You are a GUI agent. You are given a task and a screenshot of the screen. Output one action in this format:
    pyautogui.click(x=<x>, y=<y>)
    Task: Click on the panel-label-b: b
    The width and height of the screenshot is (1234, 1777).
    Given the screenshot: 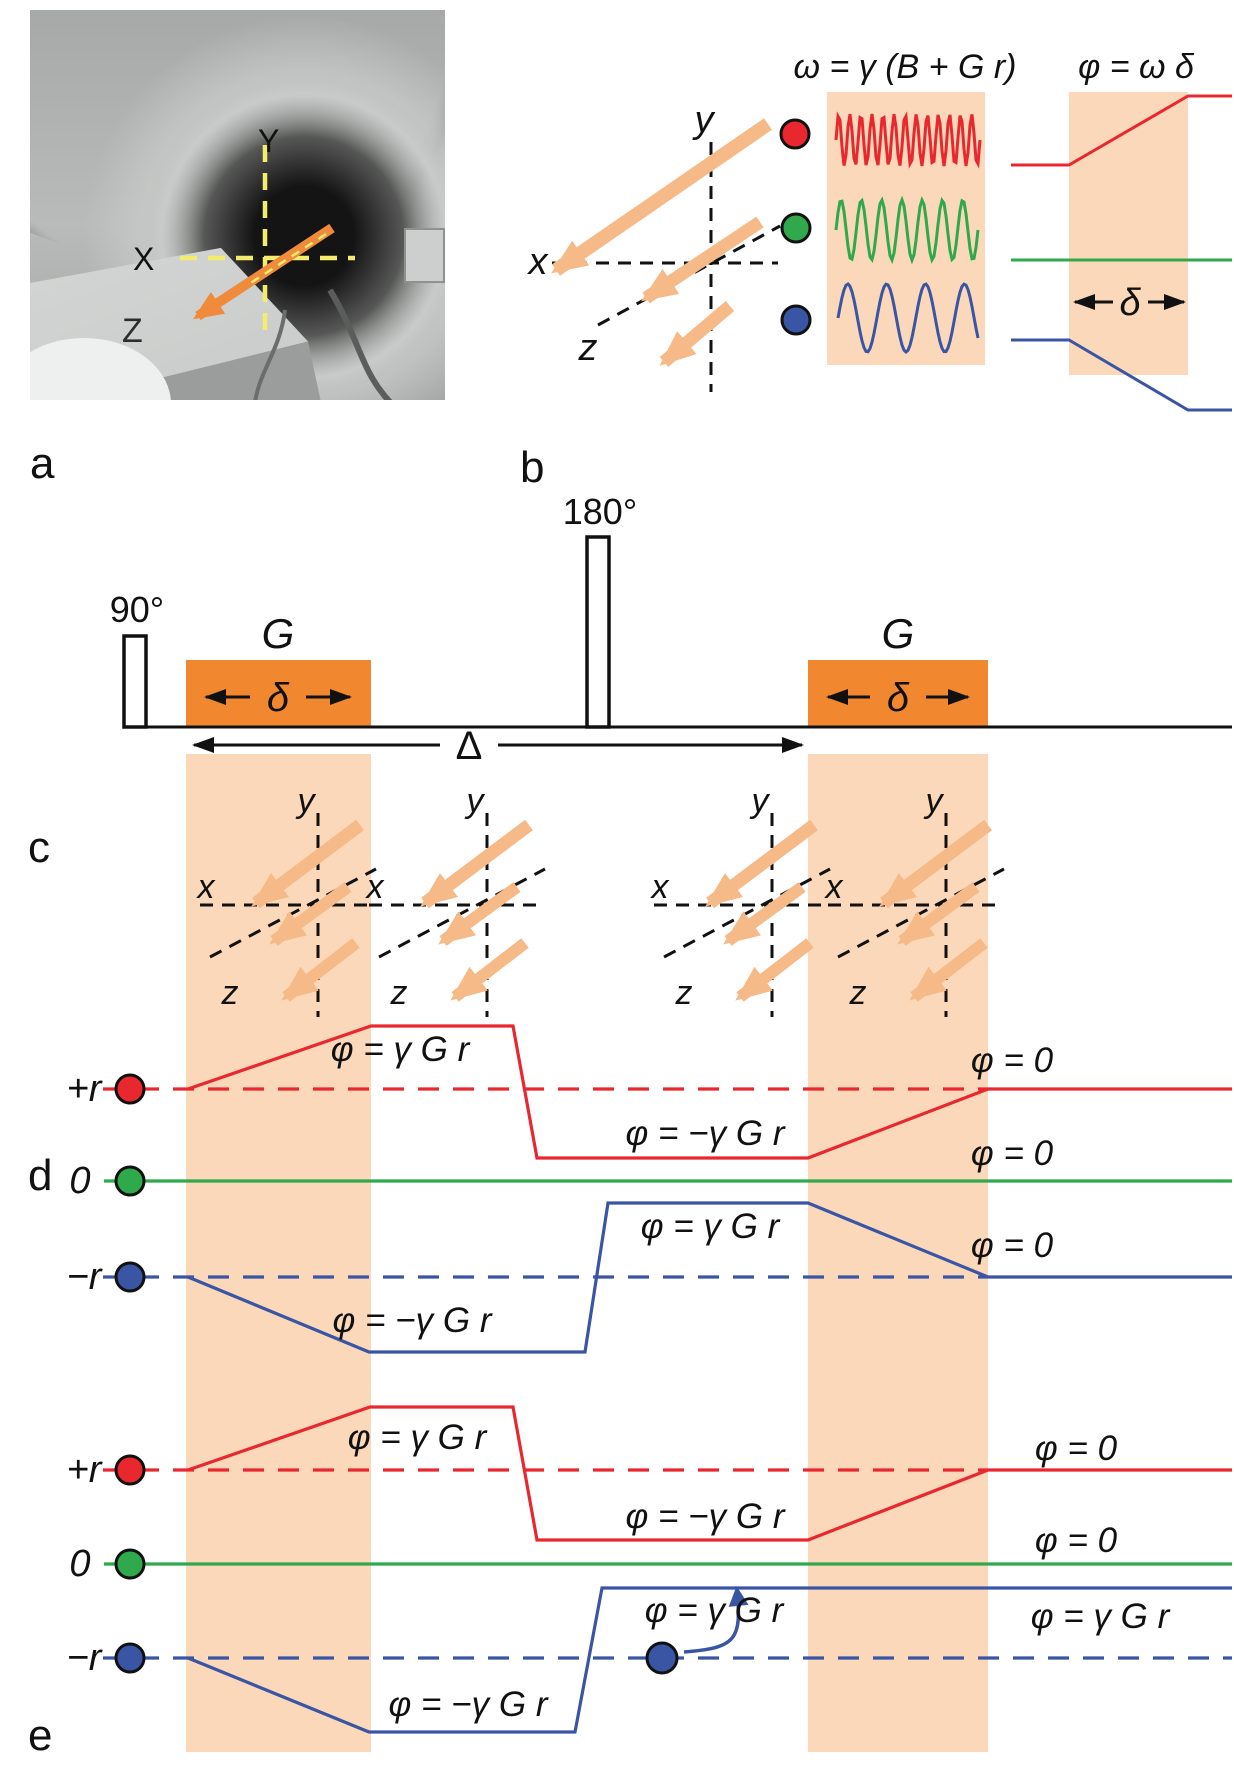 What is the action you would take?
    pyautogui.click(x=532, y=467)
    